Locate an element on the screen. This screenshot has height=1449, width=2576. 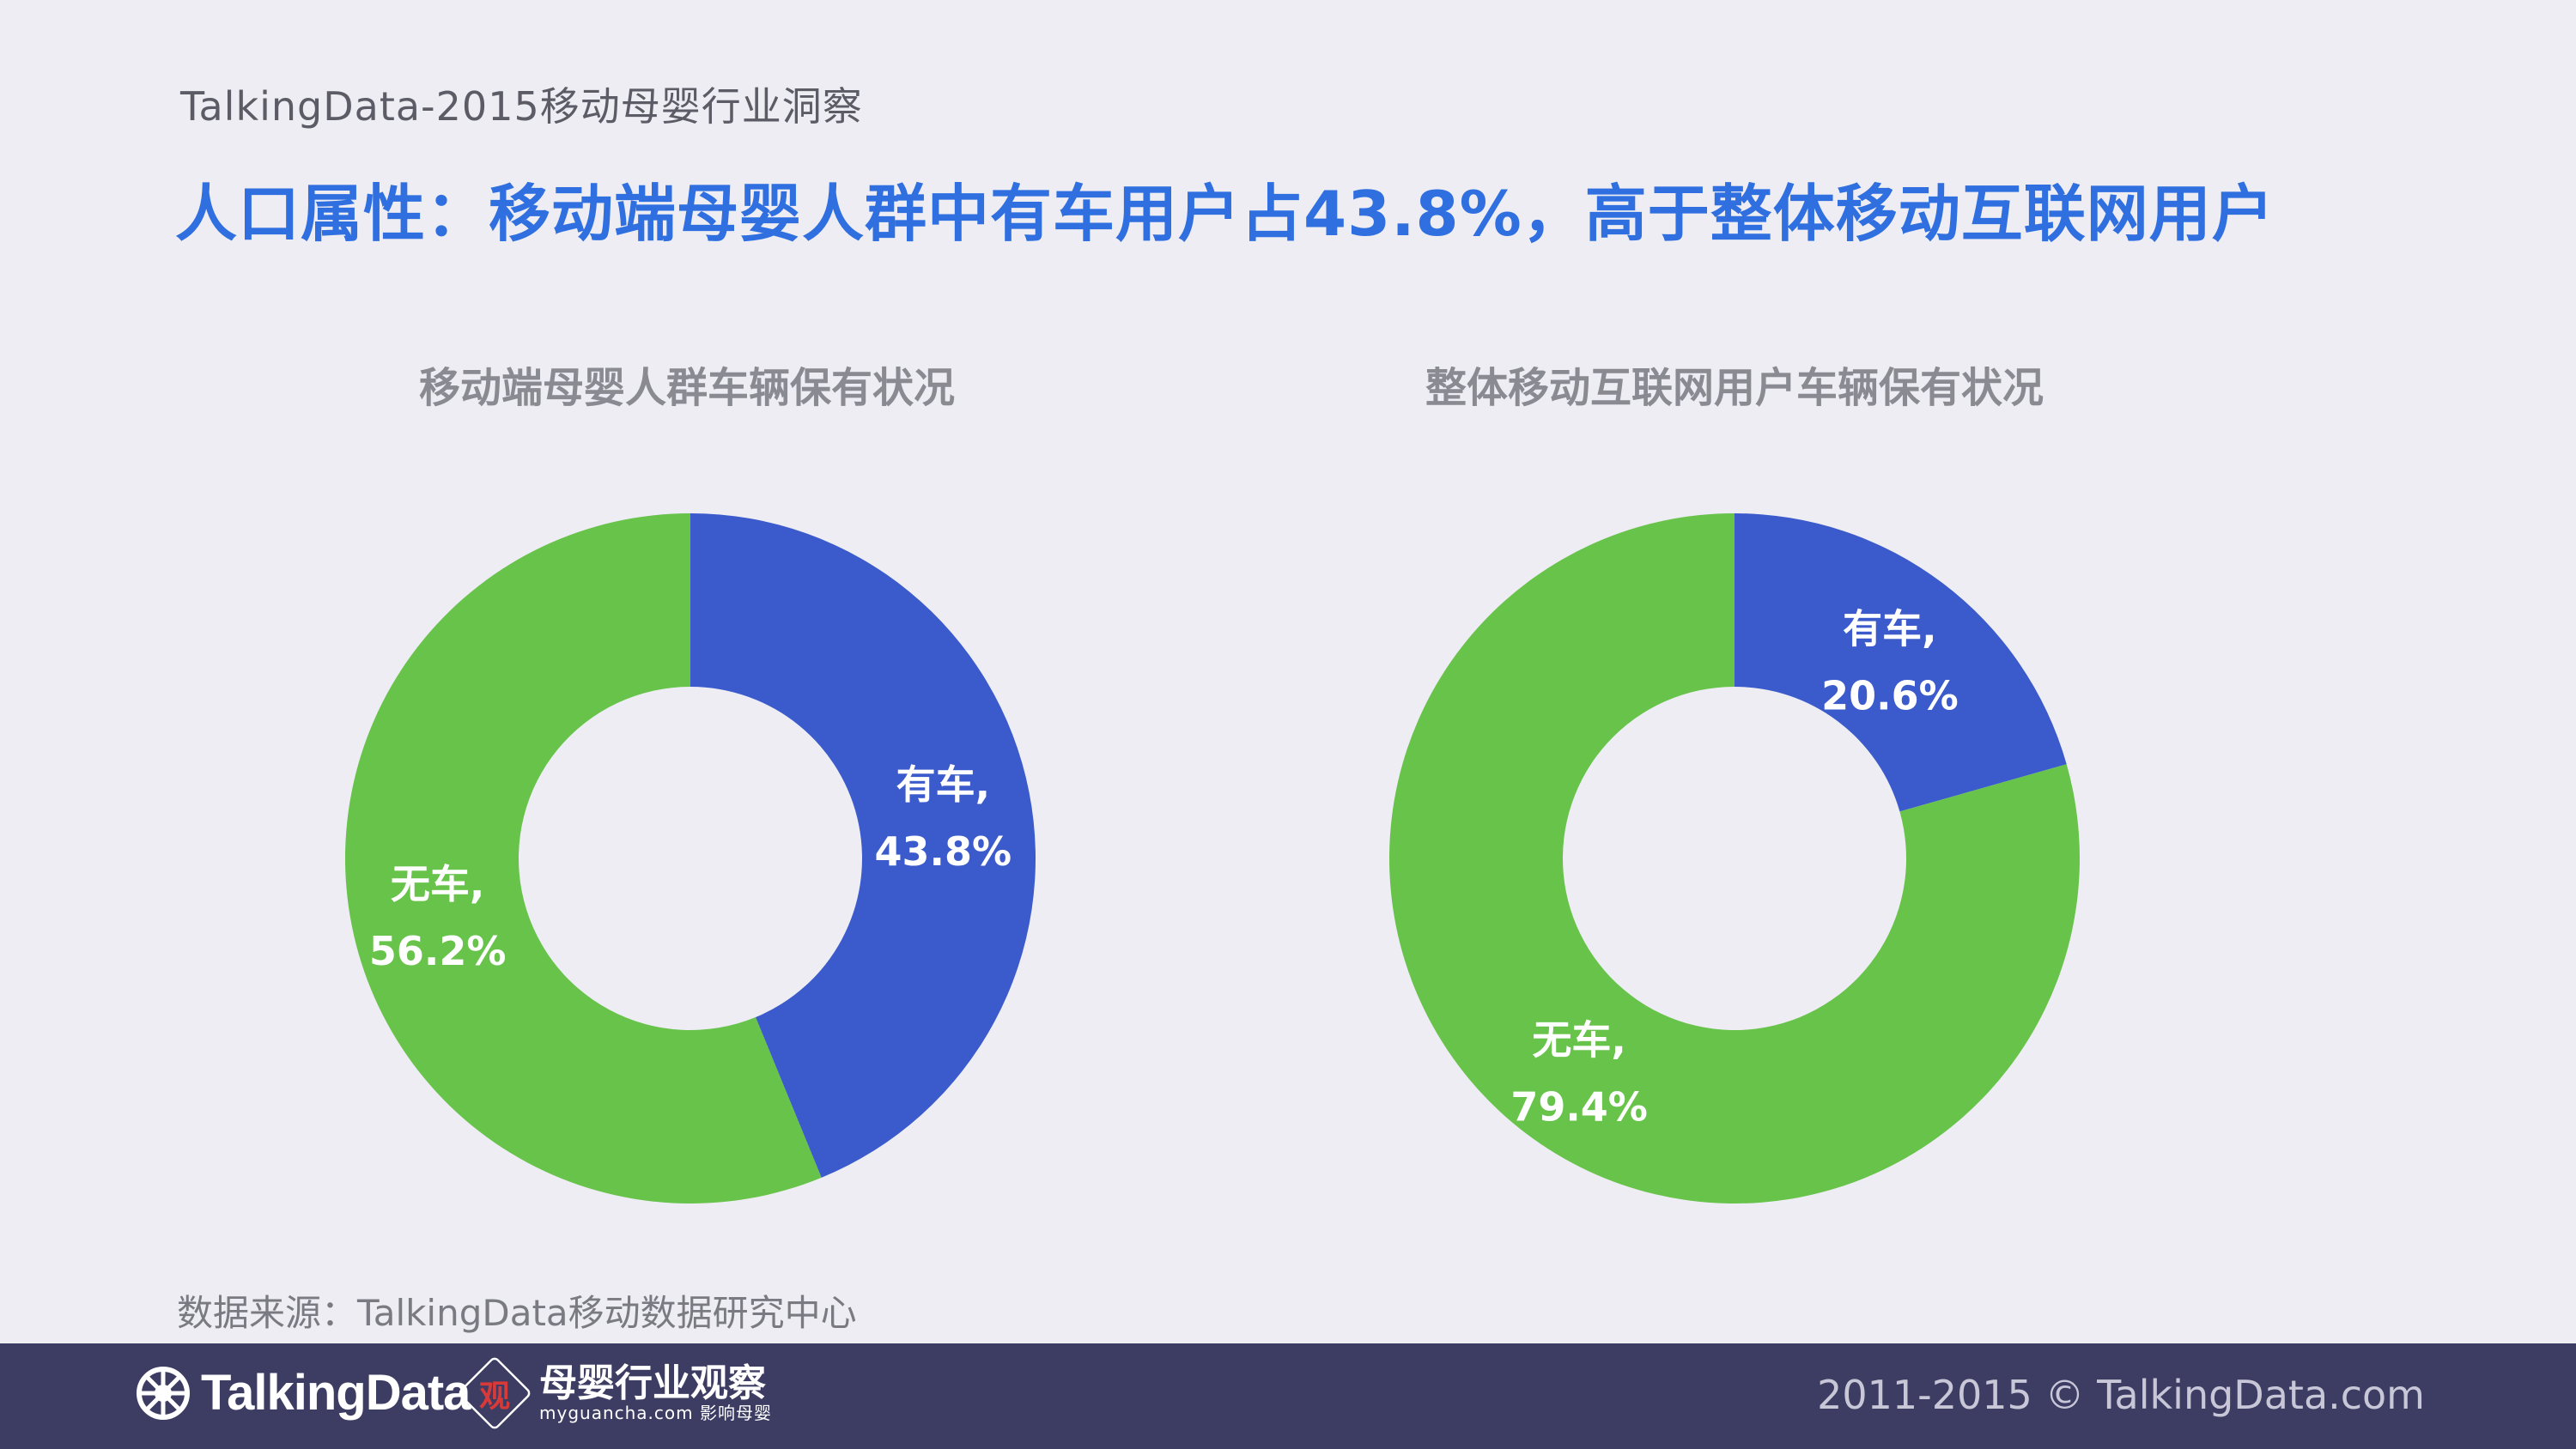
source-note: 数据来源：TalkingData移动数据研究中心 is located at coordinates (517, 1313).